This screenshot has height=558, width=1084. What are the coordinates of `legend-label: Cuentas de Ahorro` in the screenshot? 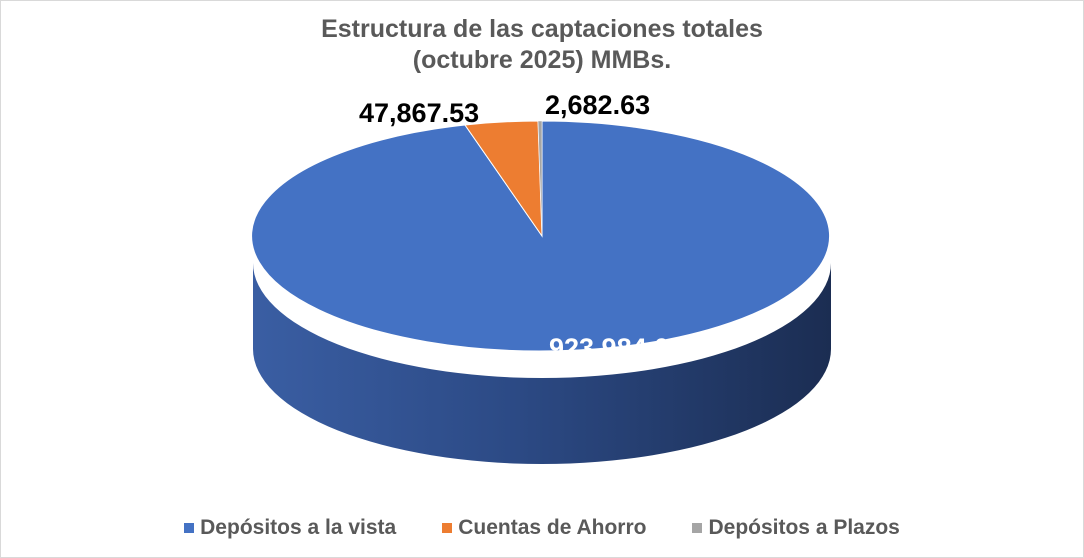 It's located at (552, 527).